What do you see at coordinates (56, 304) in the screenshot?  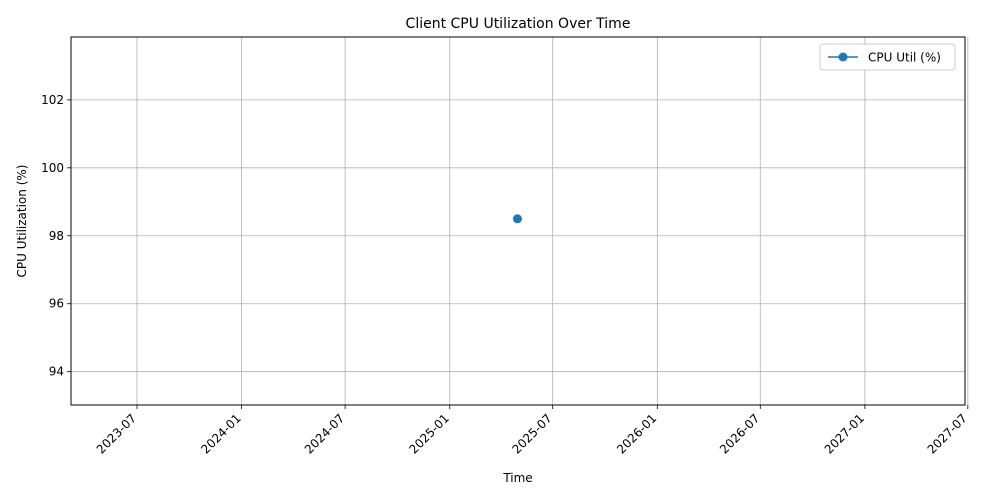 I see `y-tick-label: 96` at bounding box center [56, 304].